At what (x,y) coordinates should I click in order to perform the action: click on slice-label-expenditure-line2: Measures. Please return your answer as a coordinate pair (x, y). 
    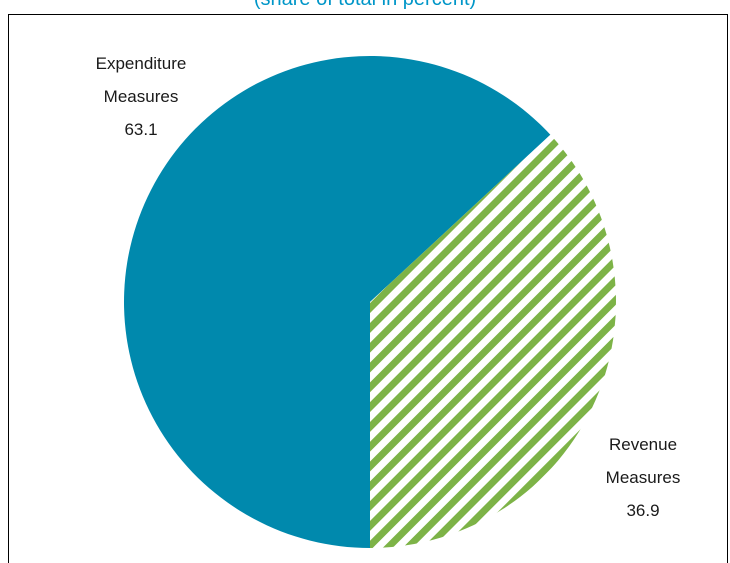
    Looking at the image, I should click on (141, 96).